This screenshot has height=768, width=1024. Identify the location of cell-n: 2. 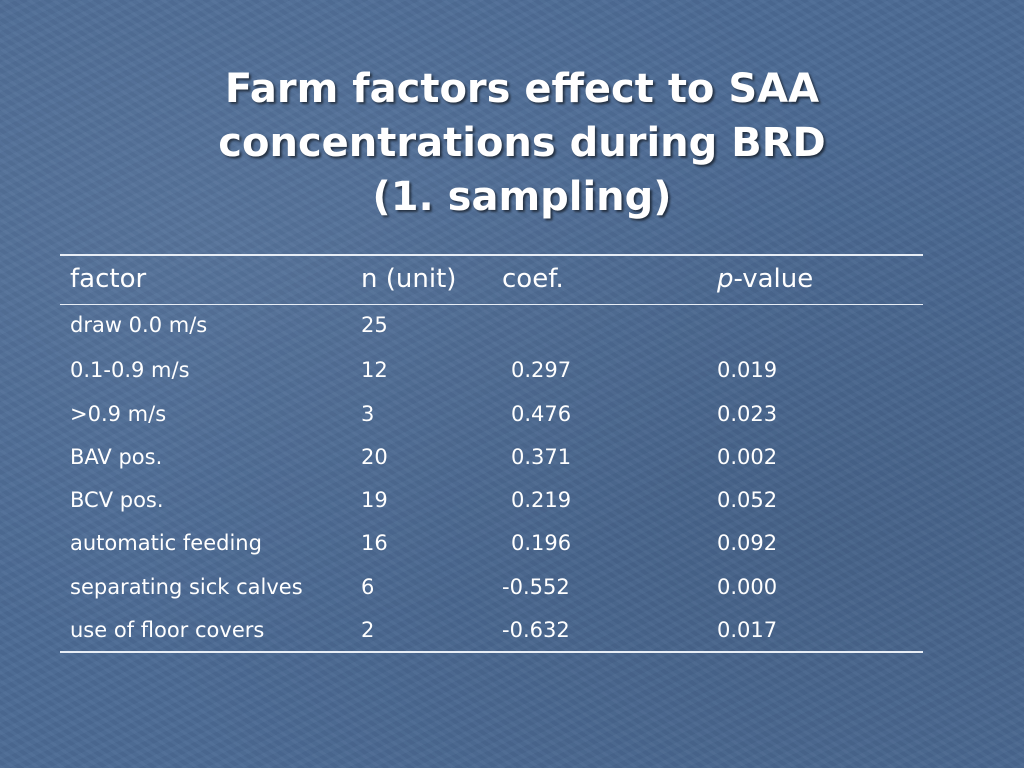
(368, 630).